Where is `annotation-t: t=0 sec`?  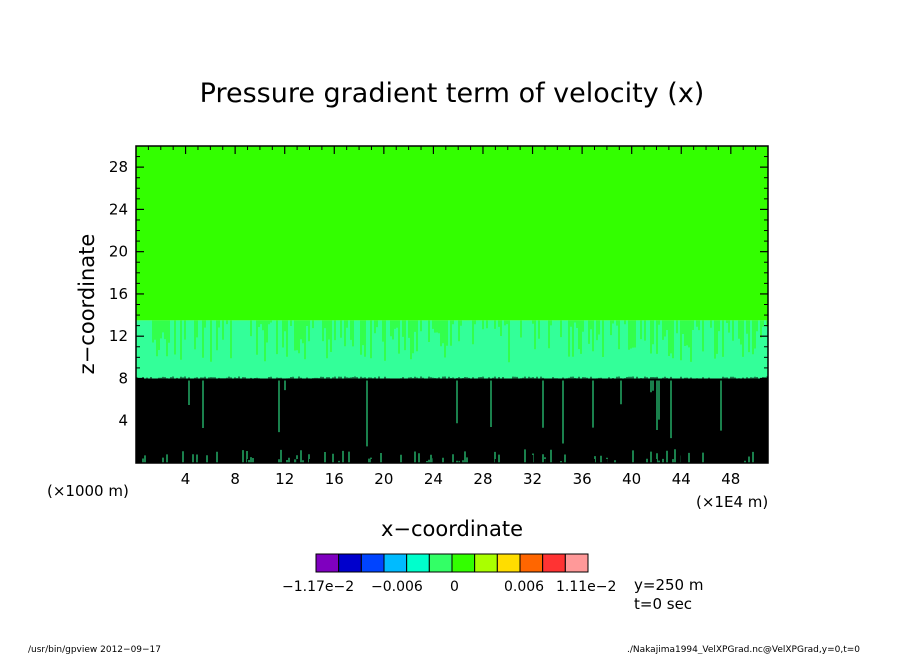
annotation-t: t=0 sec is located at coordinates (663, 604).